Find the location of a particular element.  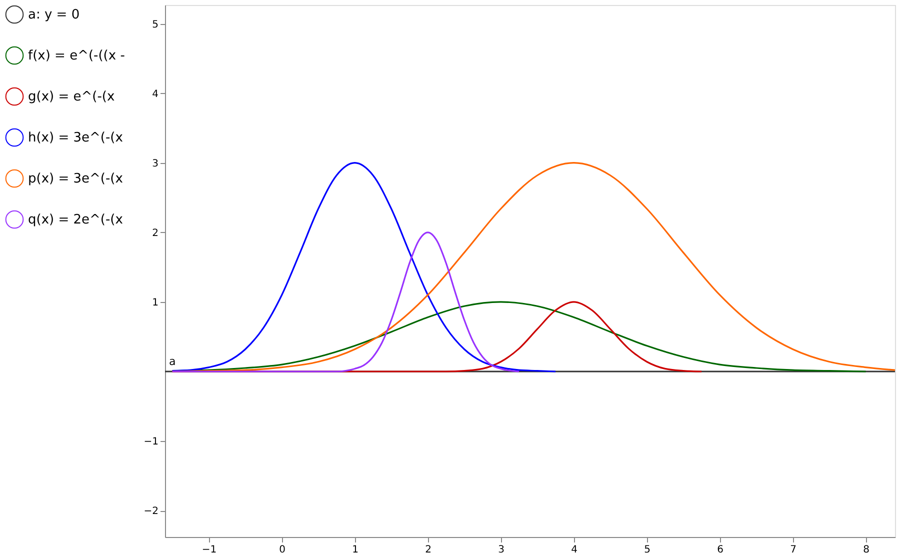

x-tick-label: 1 is located at coordinates (355, 550).